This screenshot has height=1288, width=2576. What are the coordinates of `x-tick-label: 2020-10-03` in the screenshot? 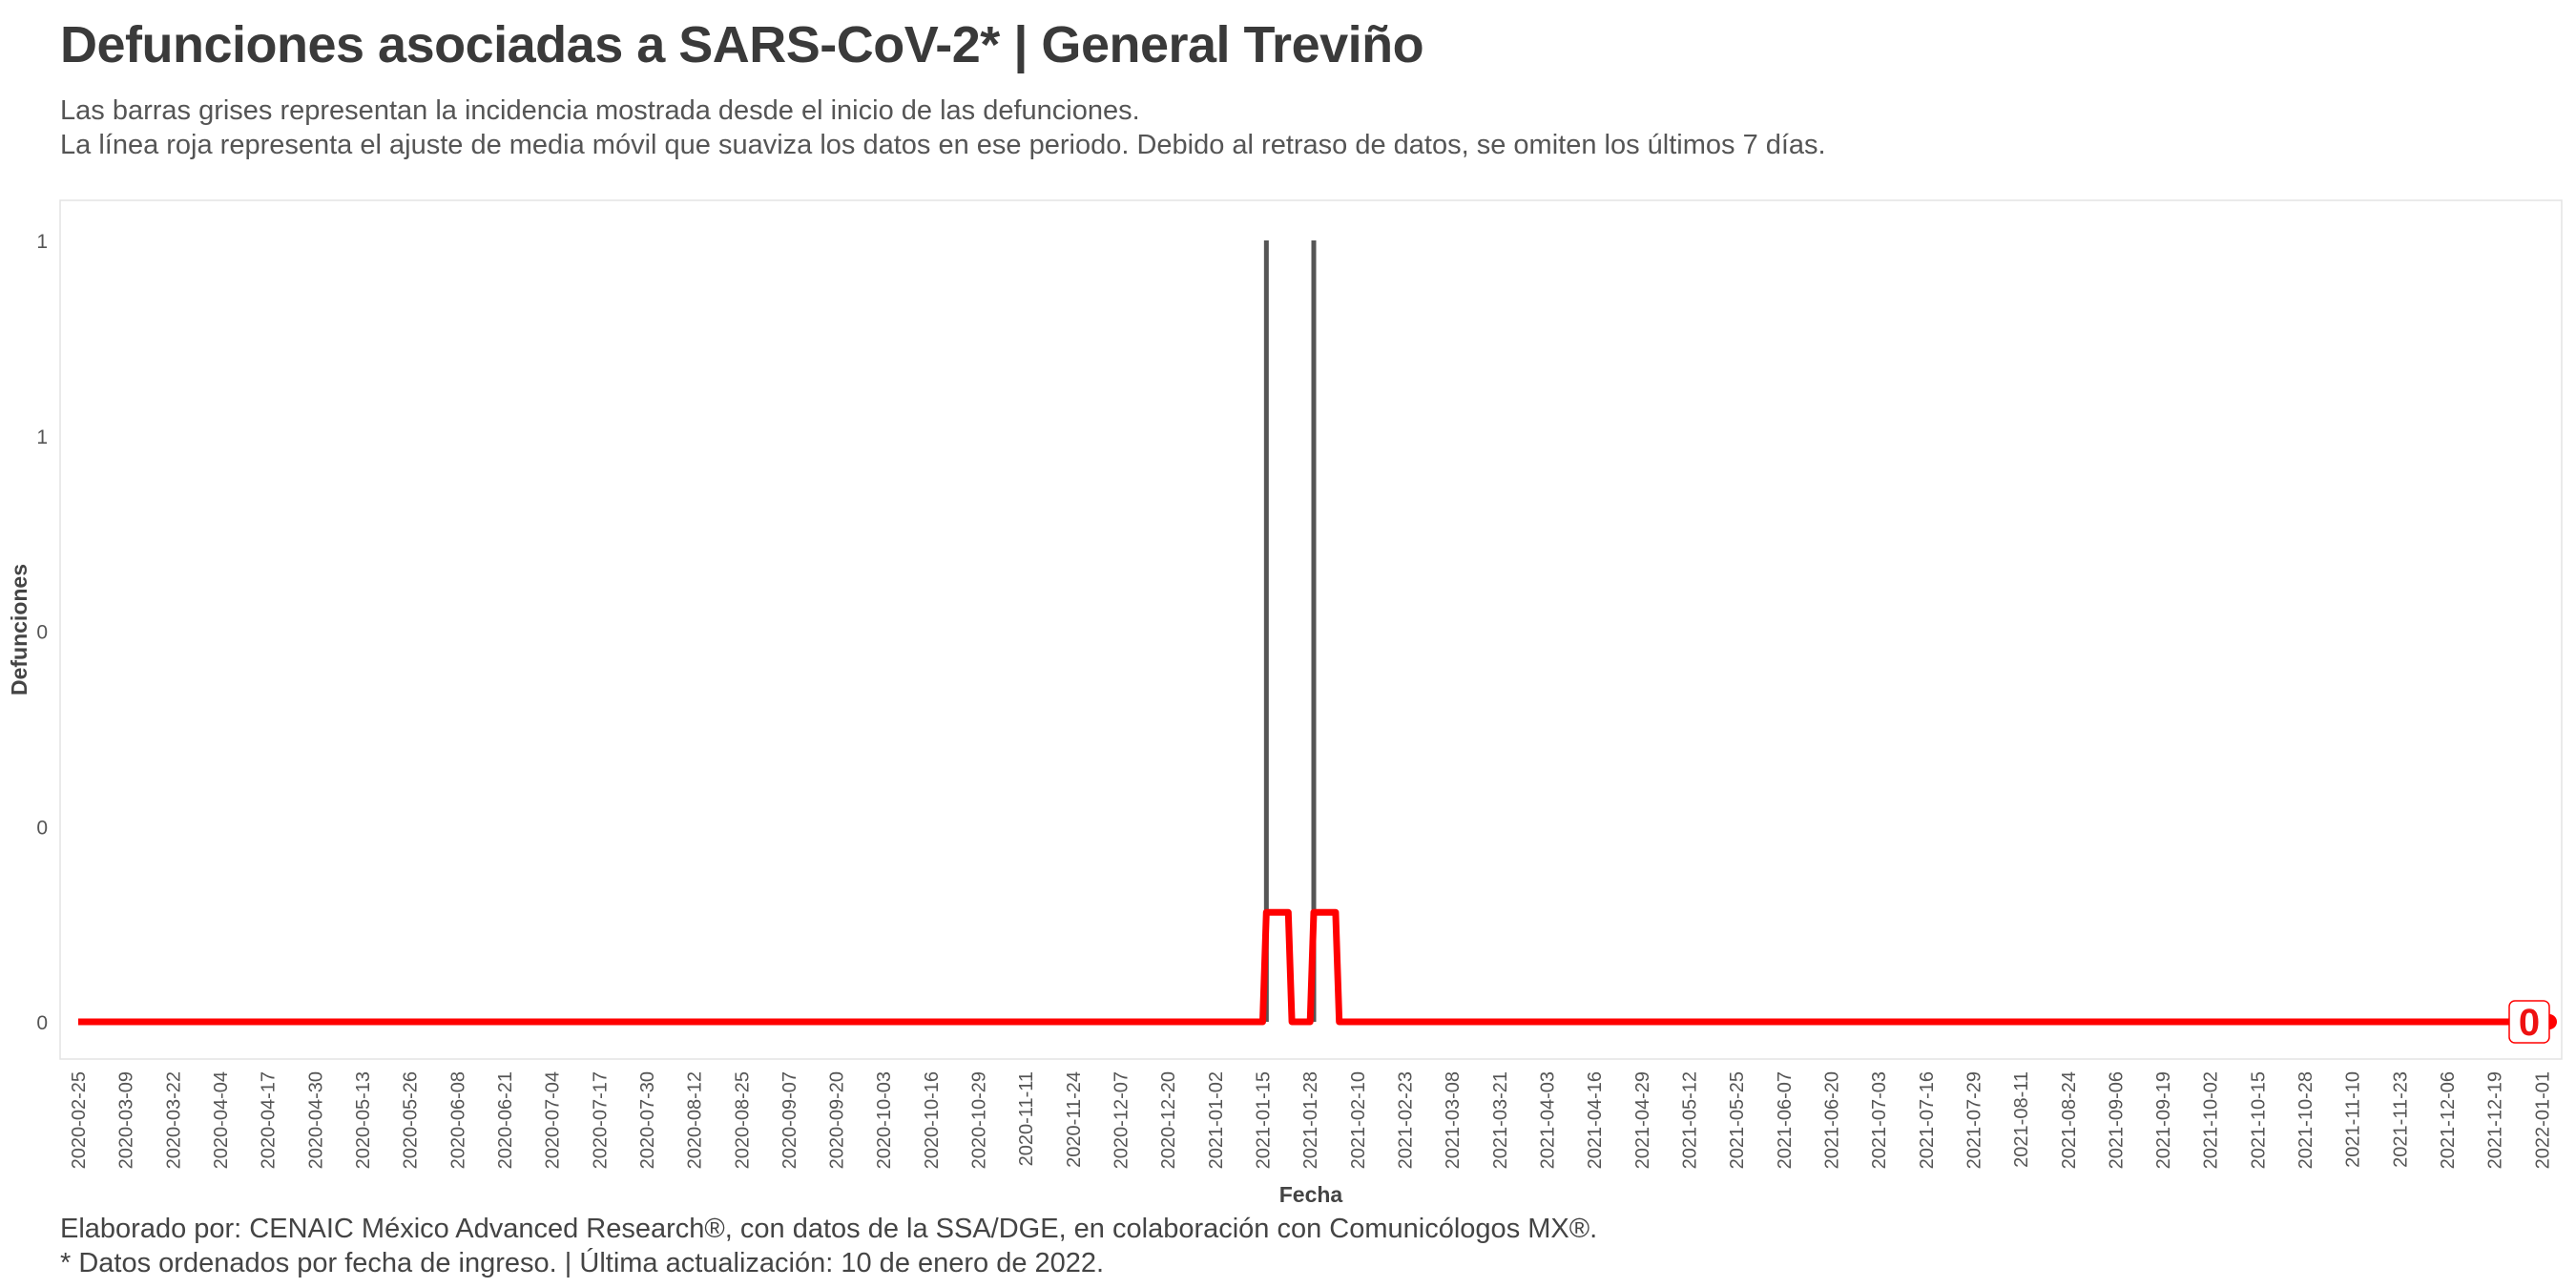 It's located at (884, 1120).